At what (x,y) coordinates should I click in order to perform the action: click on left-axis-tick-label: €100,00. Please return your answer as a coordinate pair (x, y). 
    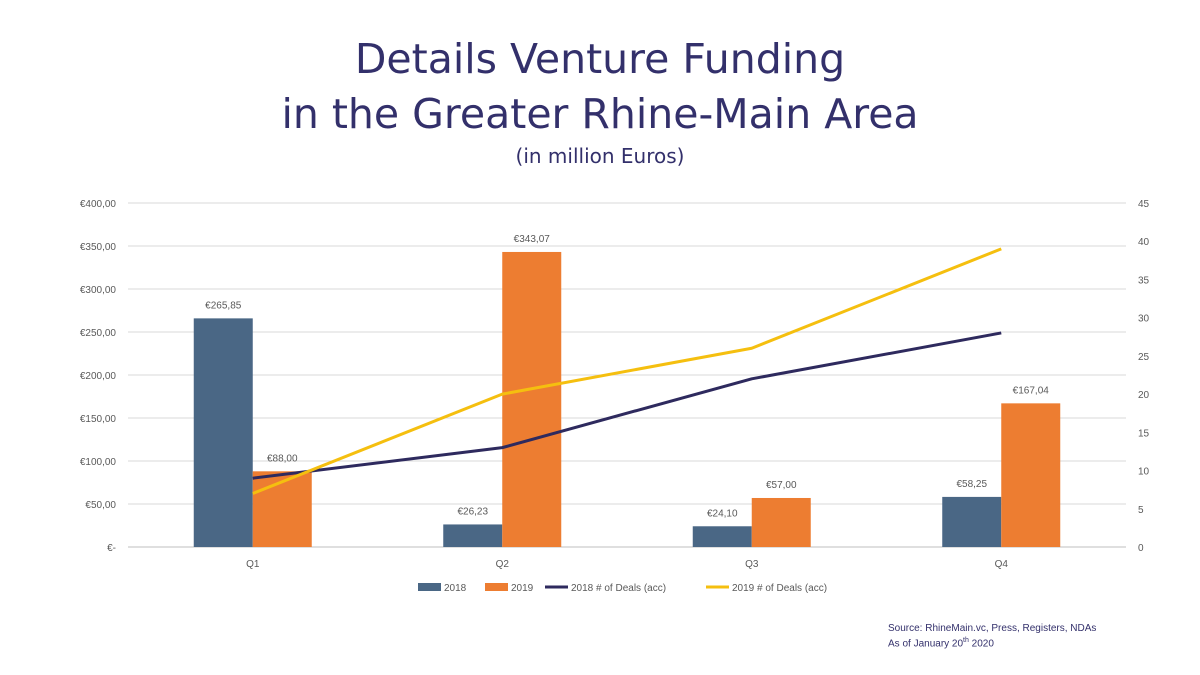
    Looking at the image, I should click on (98, 462).